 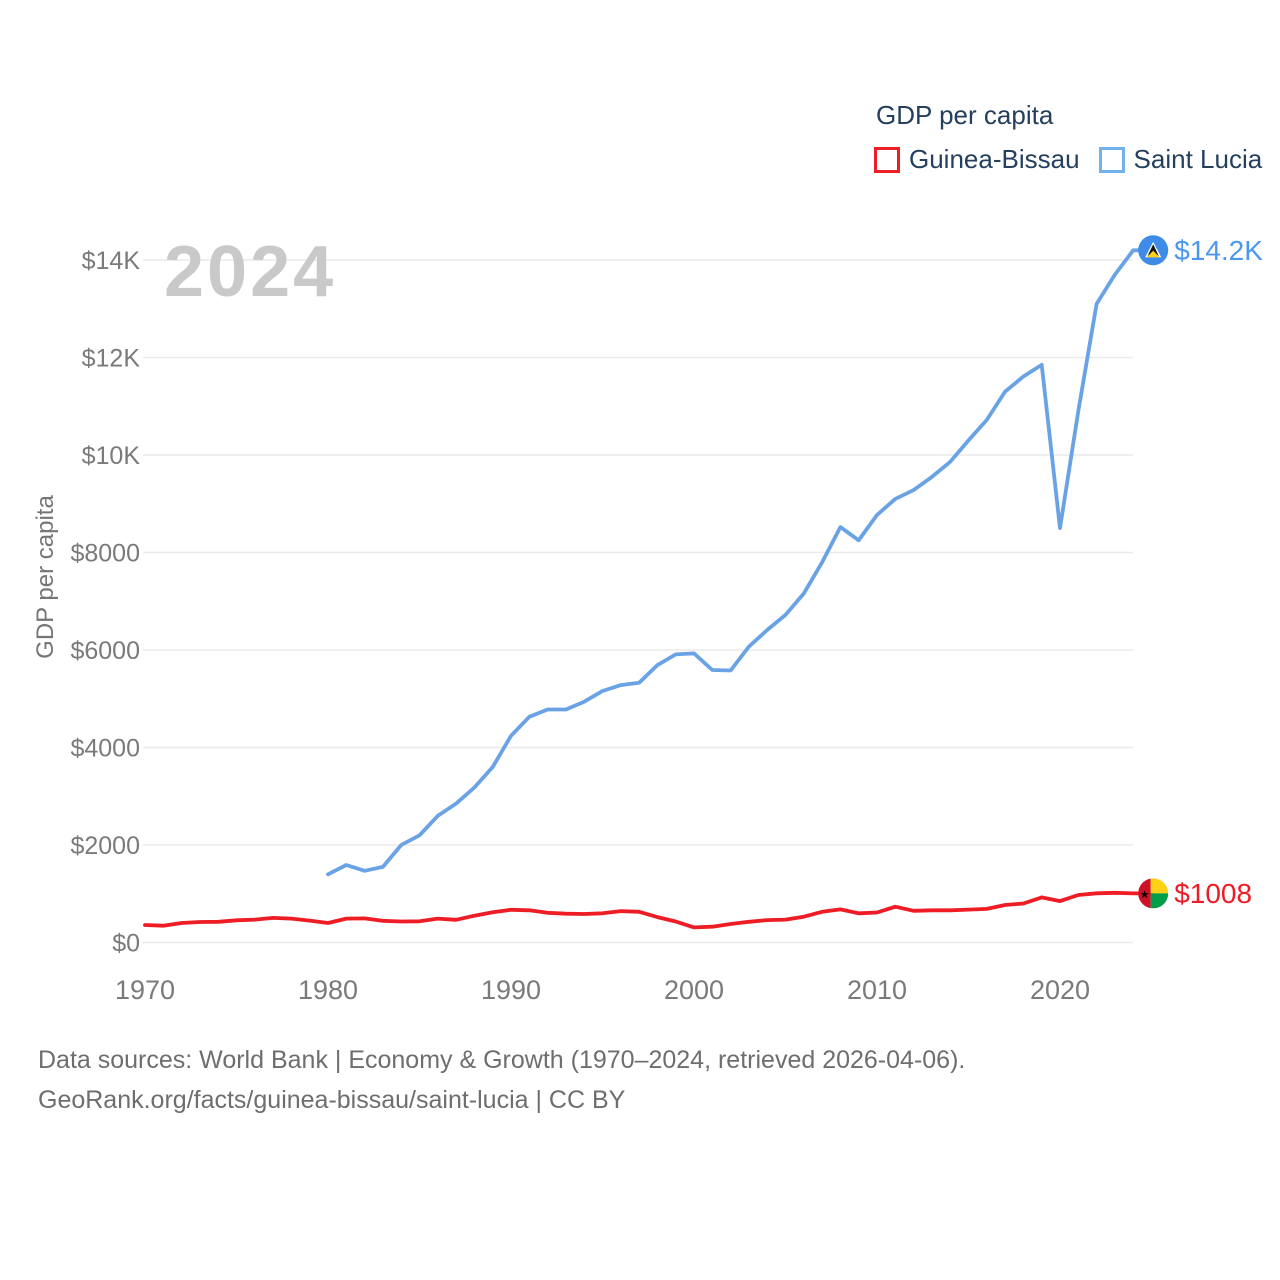 What do you see at coordinates (1213, 893) in the screenshot?
I see `end-value-label-guinea-bissau: $1008` at bounding box center [1213, 893].